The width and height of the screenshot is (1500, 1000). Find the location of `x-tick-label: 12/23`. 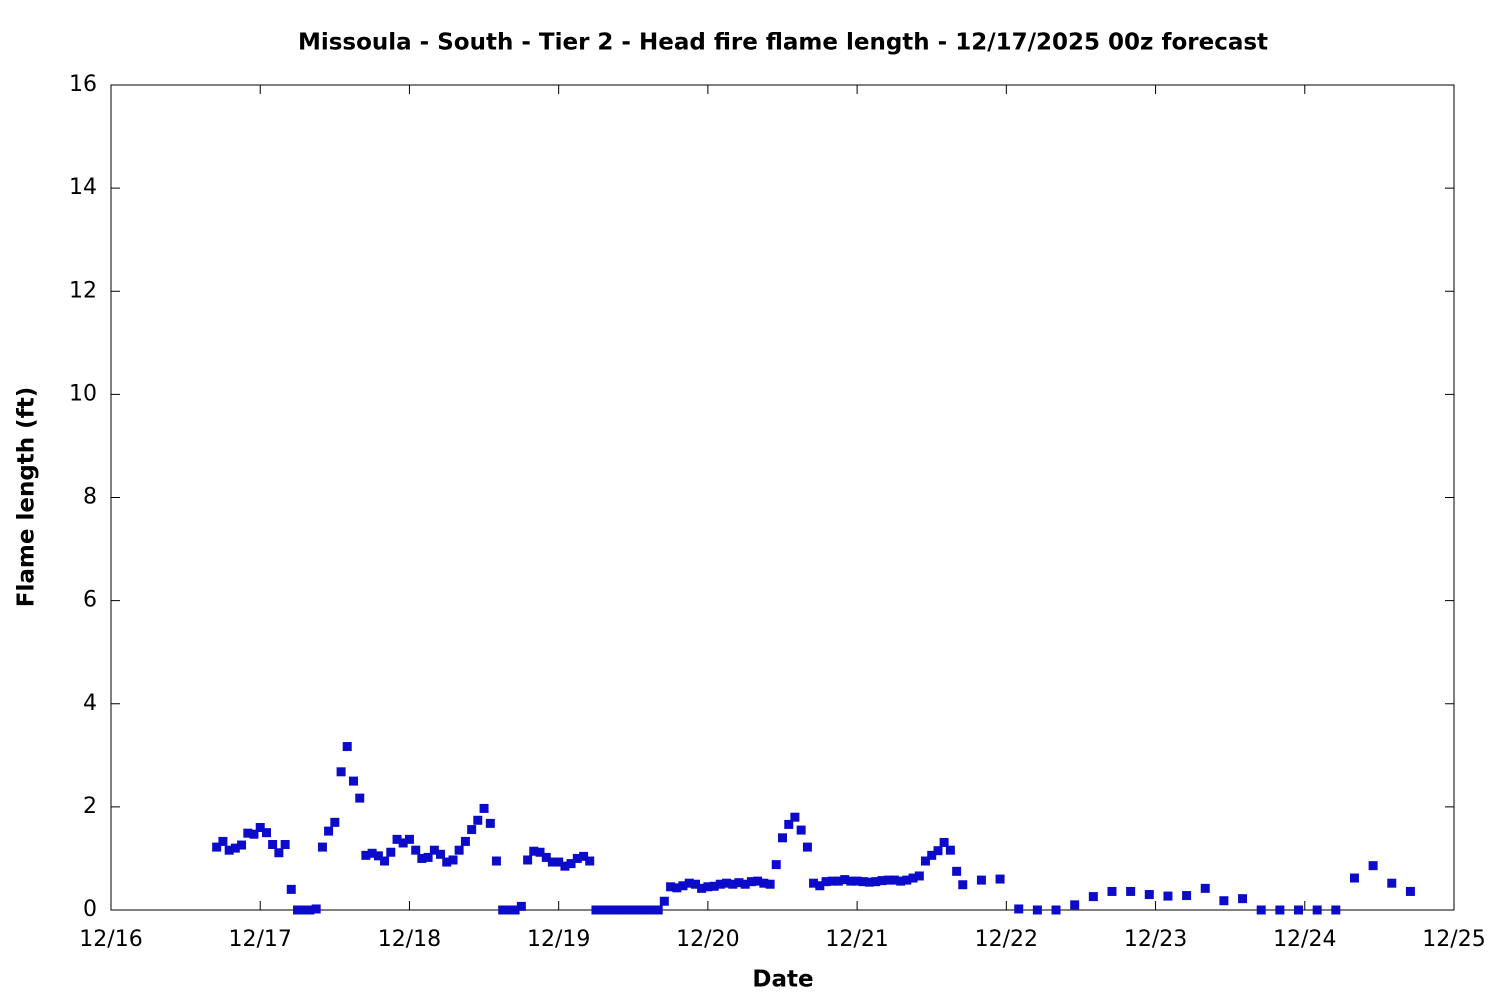

x-tick-label: 12/23 is located at coordinates (1155, 939).